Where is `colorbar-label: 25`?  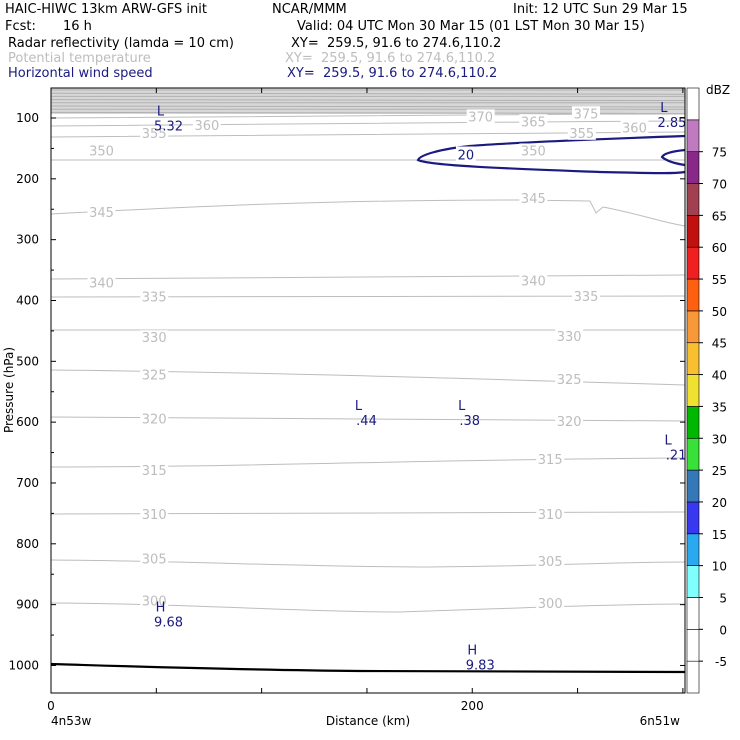
colorbar-label: 25 is located at coordinates (719, 471).